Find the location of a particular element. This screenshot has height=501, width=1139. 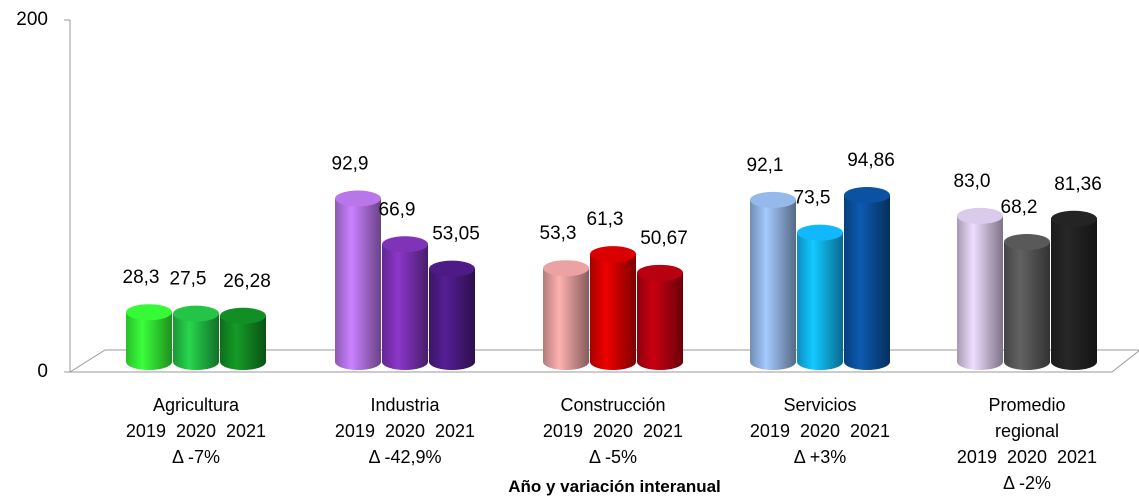

category-label-group: Servicios 2019 2020 2021 Δ +3% is located at coordinates (820, 431).